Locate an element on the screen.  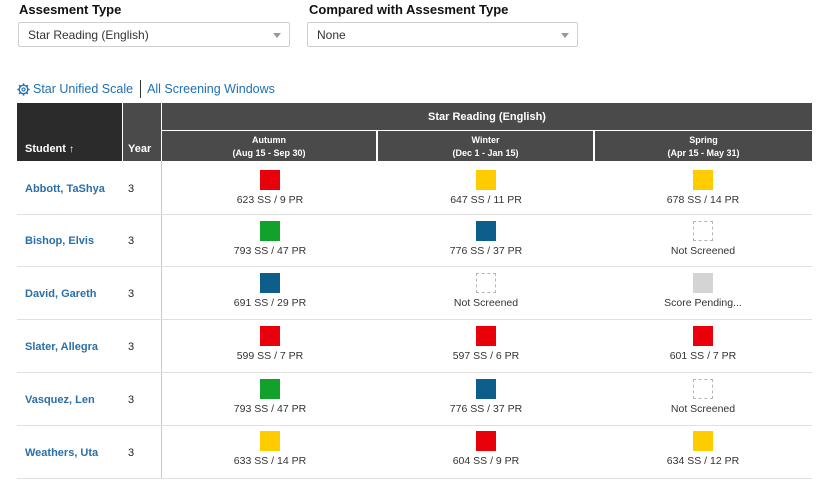
assessment-type-value: Star Reading (English) is located at coordinates (88, 35).